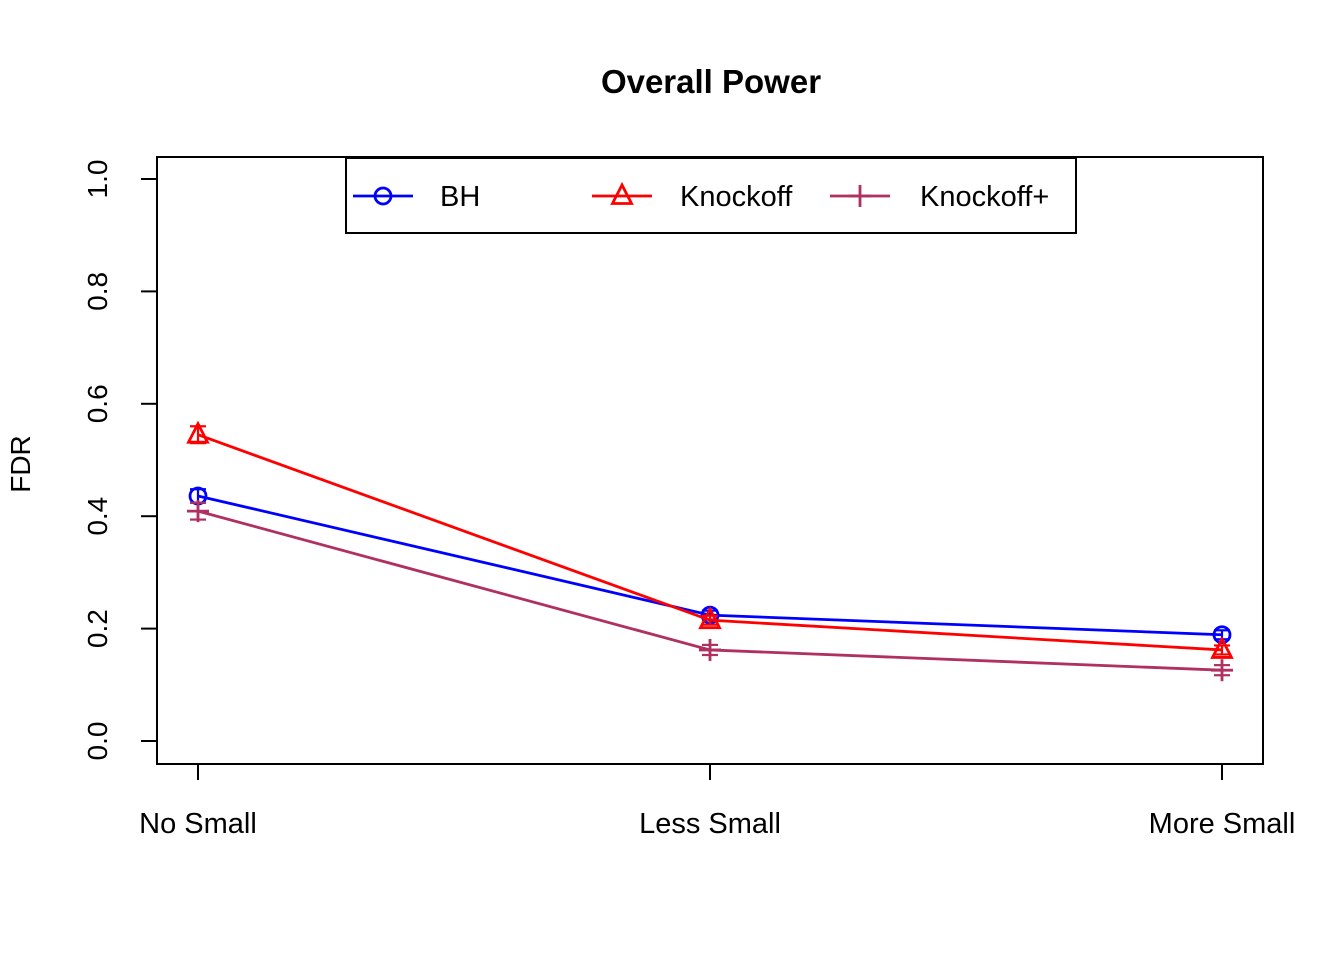 This screenshot has height=965, width=1344. What do you see at coordinates (20, 464) in the screenshot?
I see `y-axis-label: FDR` at bounding box center [20, 464].